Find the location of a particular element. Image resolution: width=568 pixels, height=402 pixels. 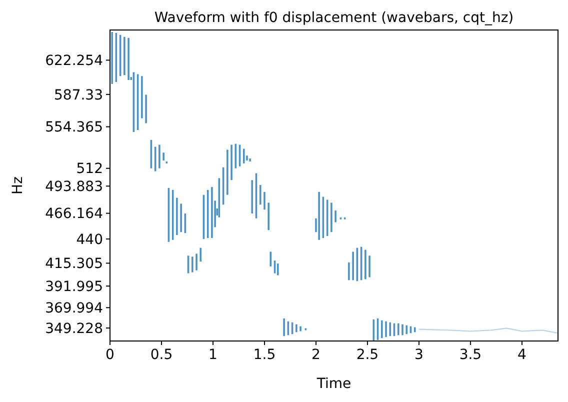

x-tick-label: 0 is located at coordinates (110, 355).